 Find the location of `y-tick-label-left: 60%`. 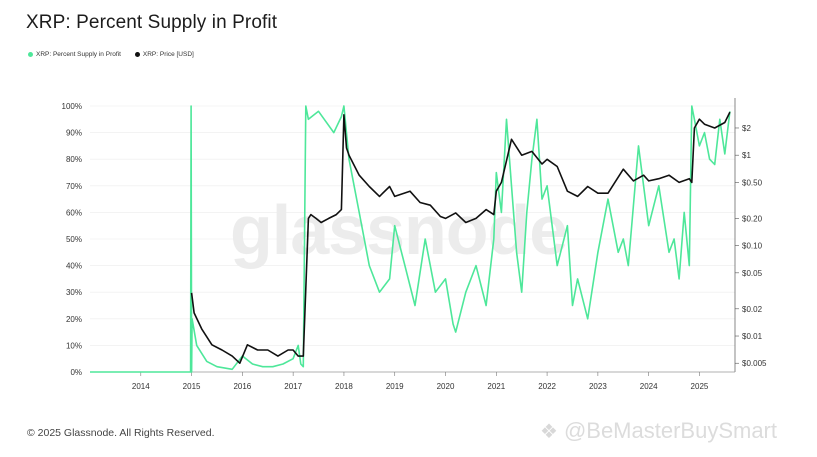

y-tick-label-left: 60% is located at coordinates (74, 212).